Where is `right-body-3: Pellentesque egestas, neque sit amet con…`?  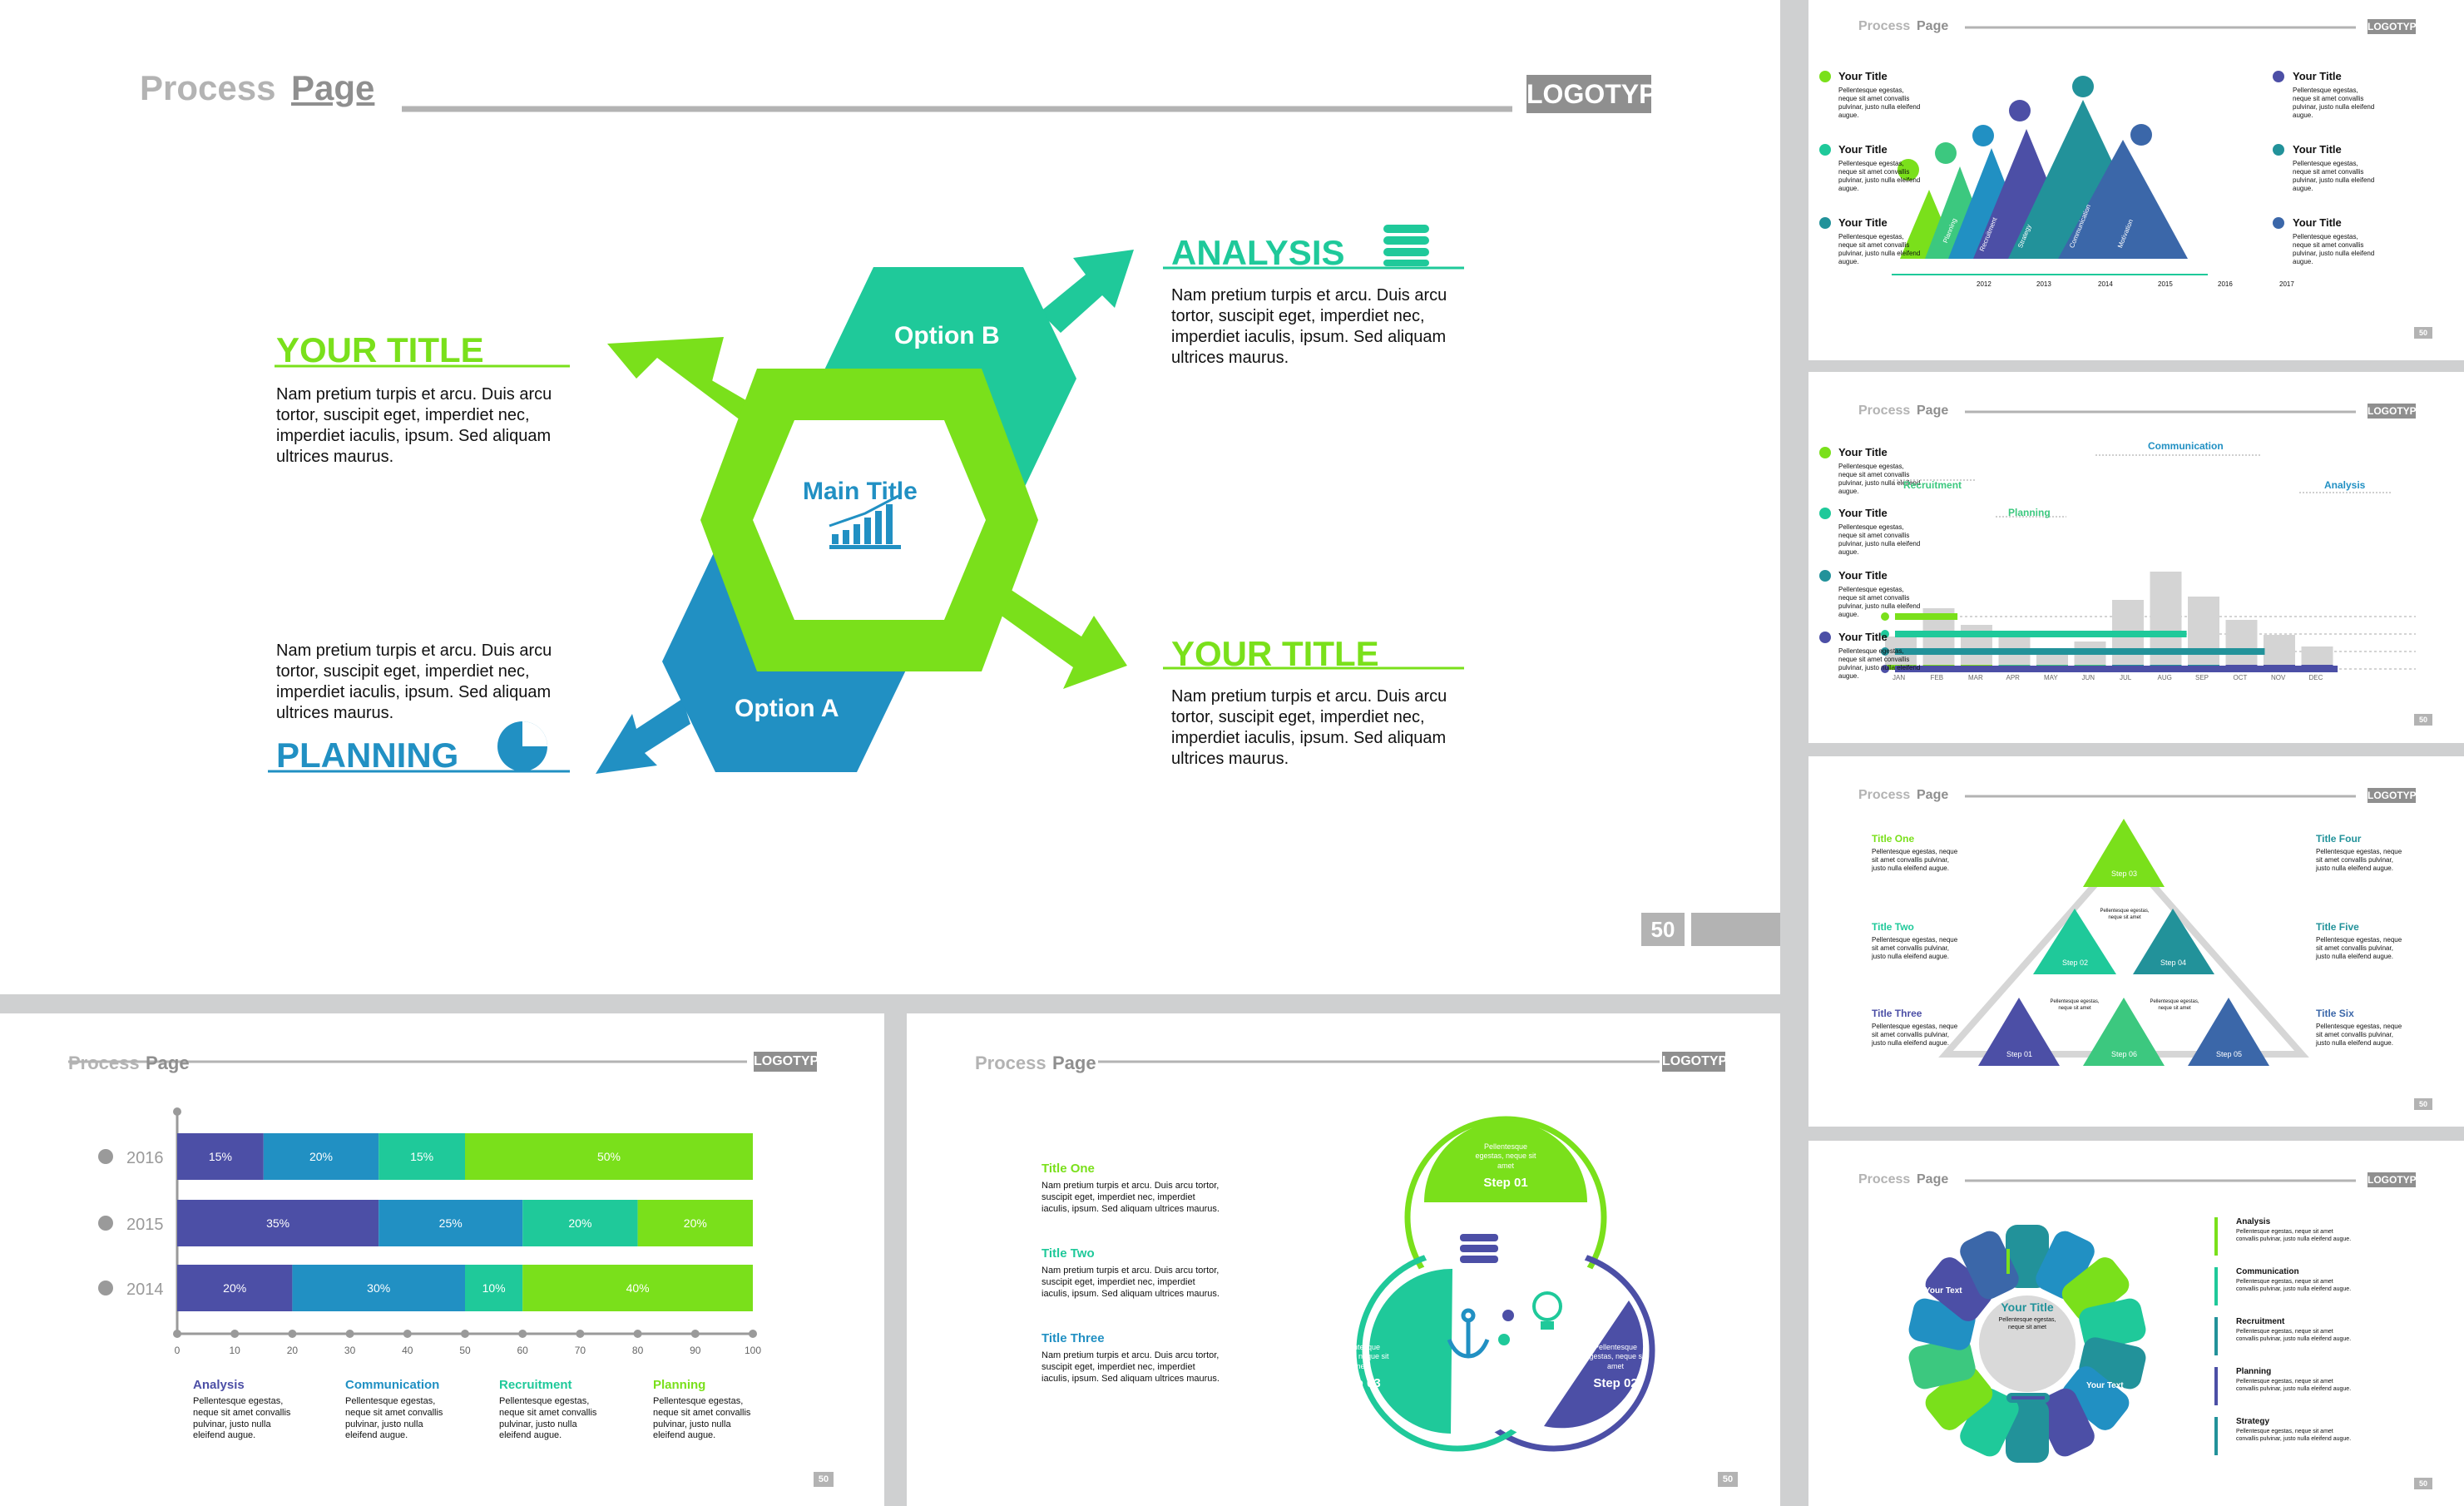 right-body-3: Pellentesque egestas, neque sit amet con… is located at coordinates (2334, 249).